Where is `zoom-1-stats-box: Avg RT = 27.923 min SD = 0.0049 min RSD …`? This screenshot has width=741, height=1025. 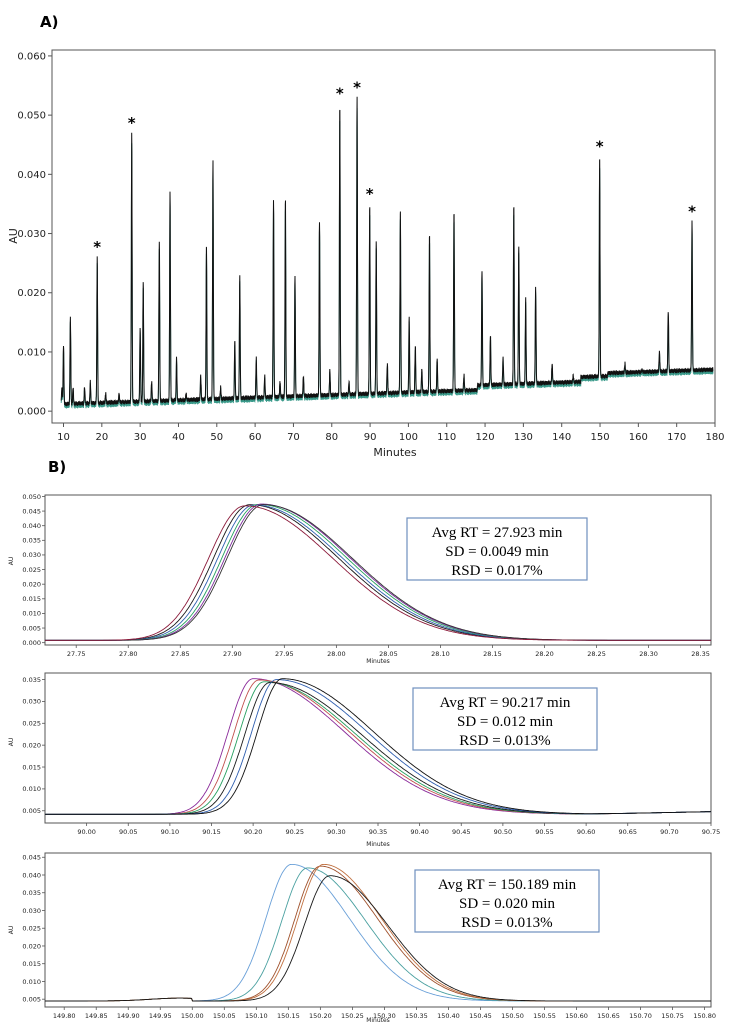 zoom-1-stats-box: Avg RT = 27.923 min SD = 0.0049 min RSD … is located at coordinates (497, 549).